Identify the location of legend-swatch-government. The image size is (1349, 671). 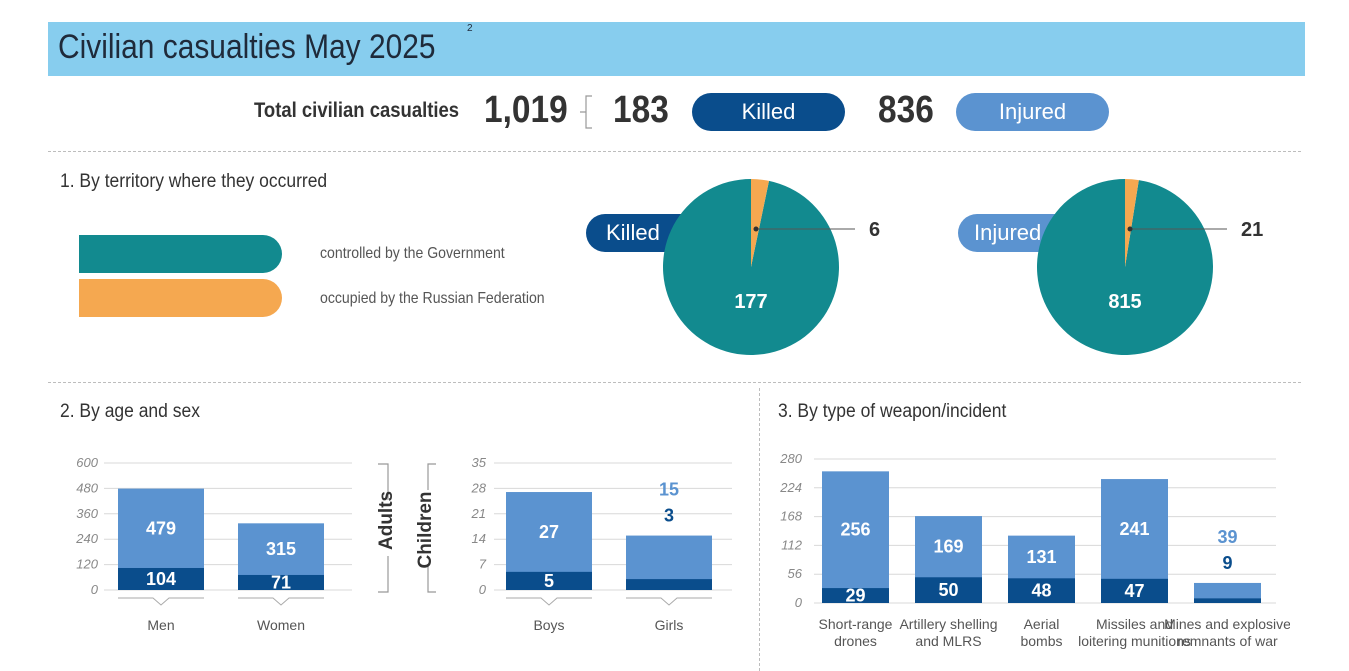
(180, 254).